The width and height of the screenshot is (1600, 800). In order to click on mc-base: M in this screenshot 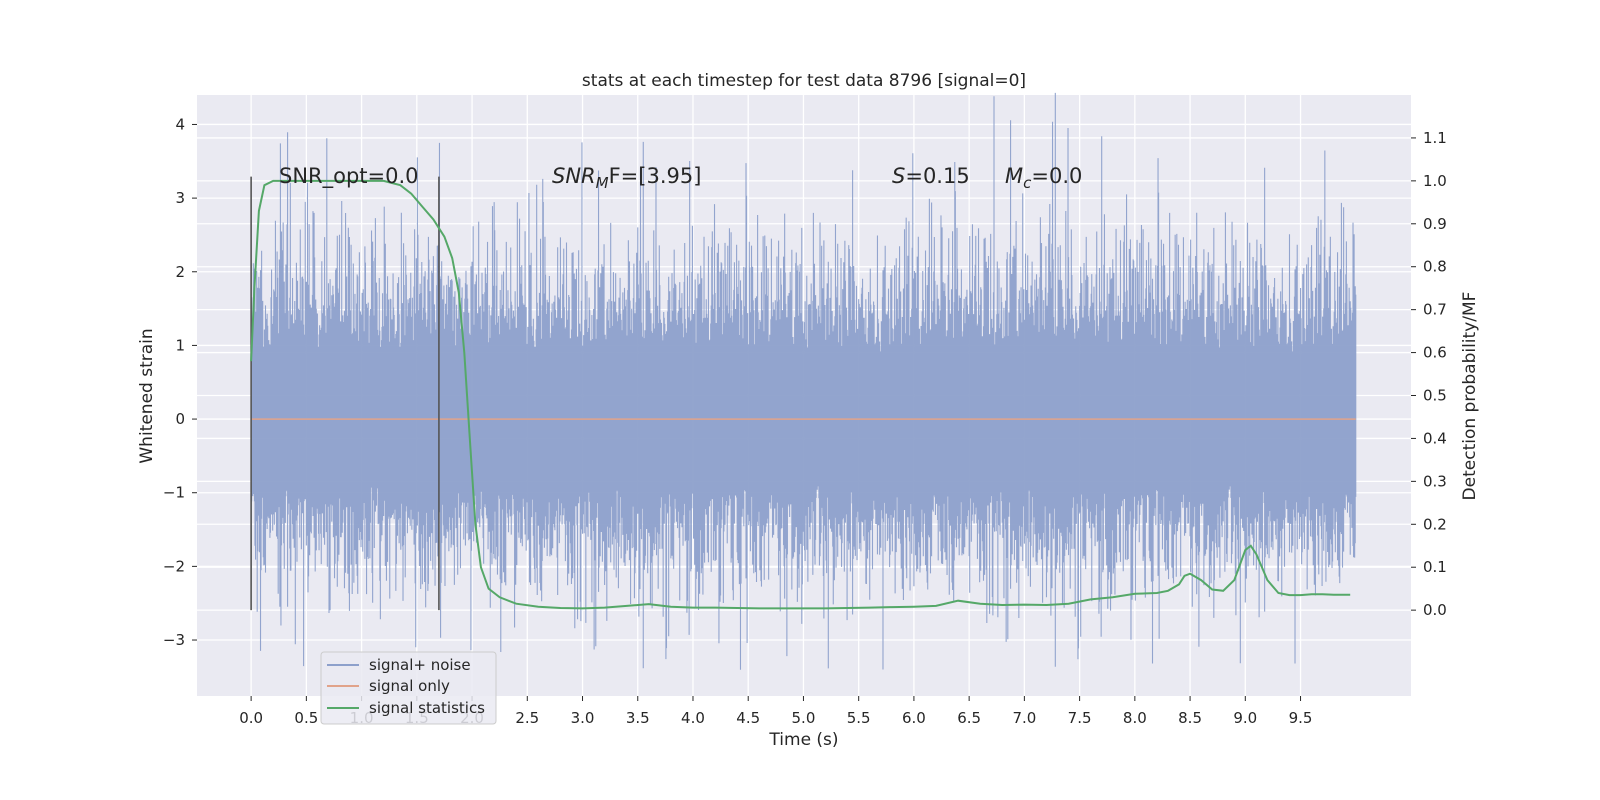, I will do `click(1014, 176)`.